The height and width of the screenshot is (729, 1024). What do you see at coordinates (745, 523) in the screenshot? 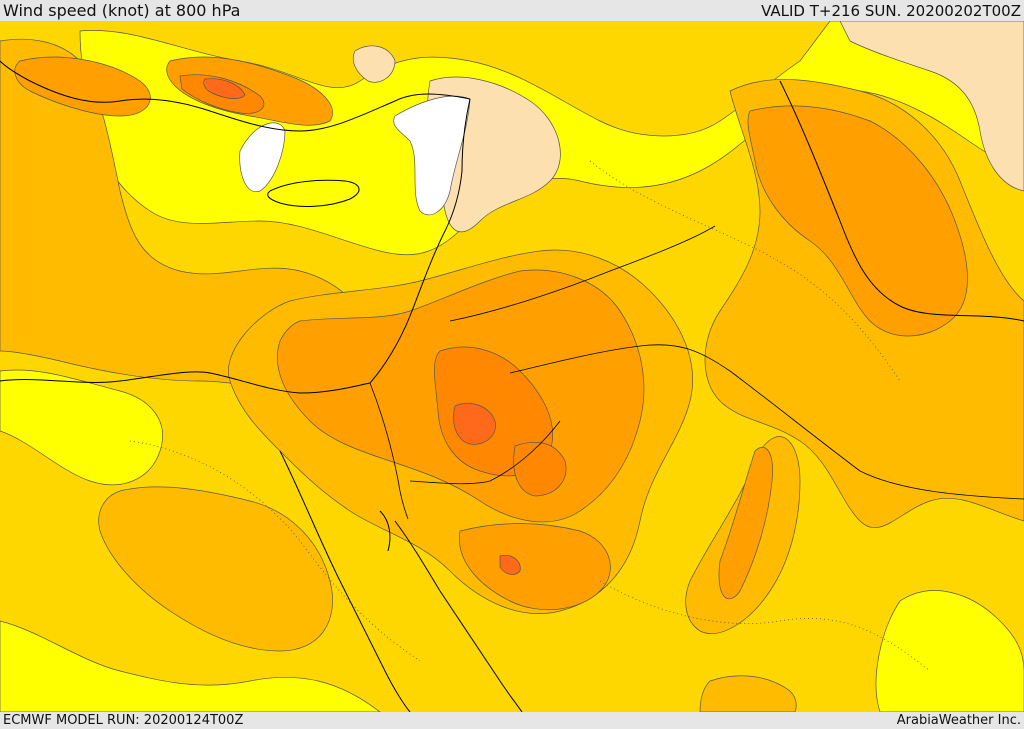
I see `field-strong-southeast-band` at bounding box center [745, 523].